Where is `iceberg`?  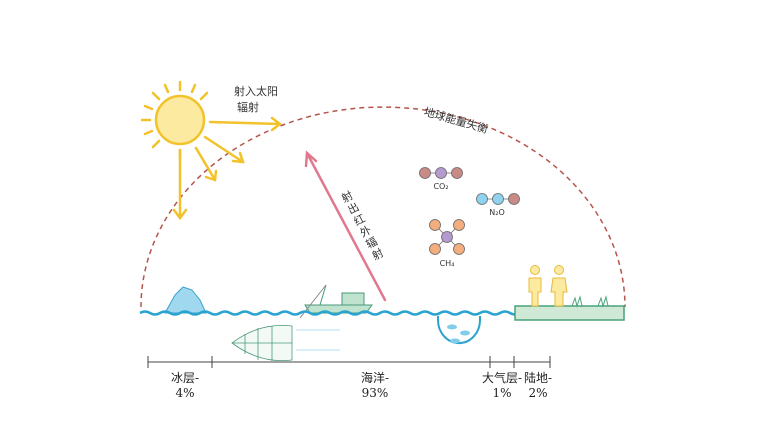 iceberg is located at coordinates (185, 300).